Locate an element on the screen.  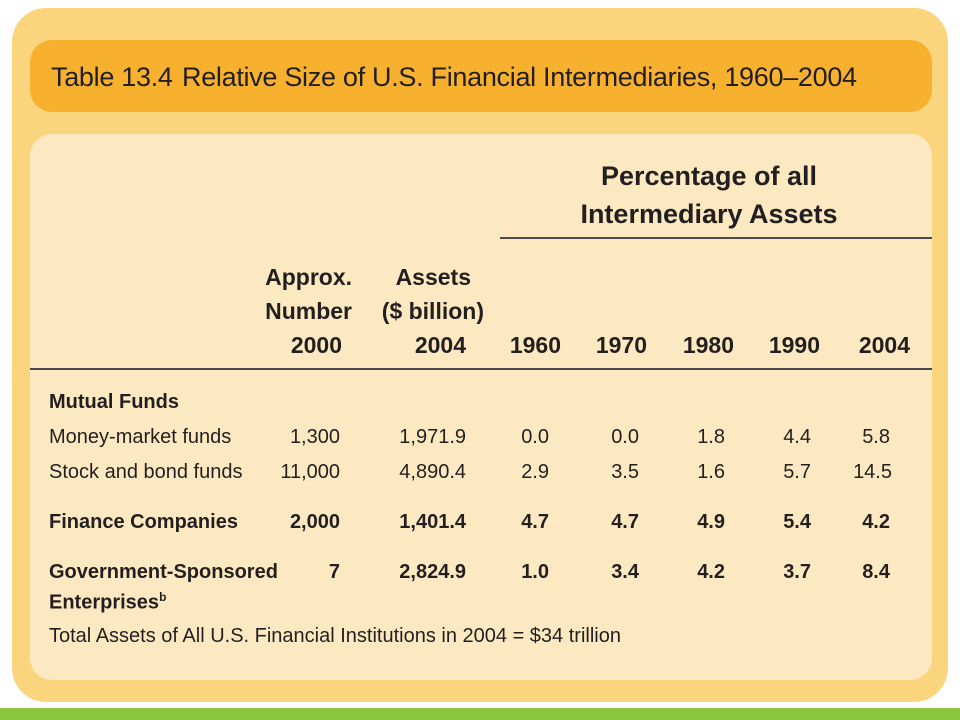
table-number: Table 13.4 is located at coordinates (112, 77).